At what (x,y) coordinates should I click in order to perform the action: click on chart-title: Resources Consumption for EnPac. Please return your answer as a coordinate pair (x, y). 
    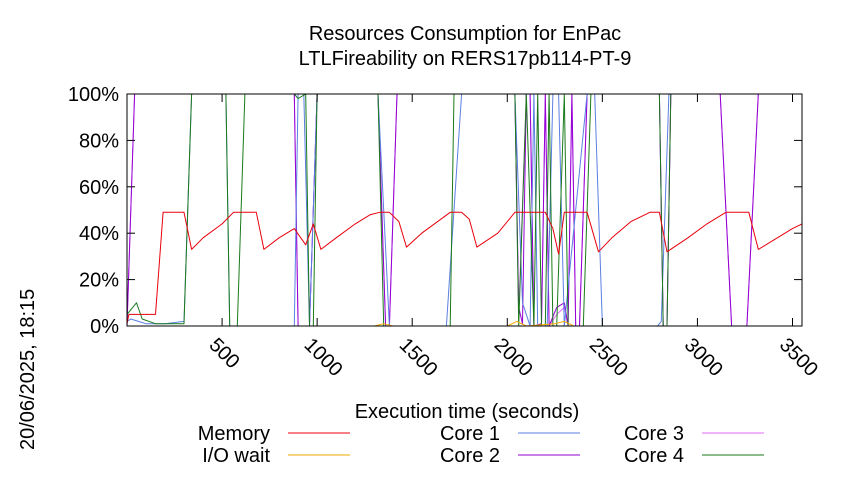
    Looking at the image, I should click on (465, 34).